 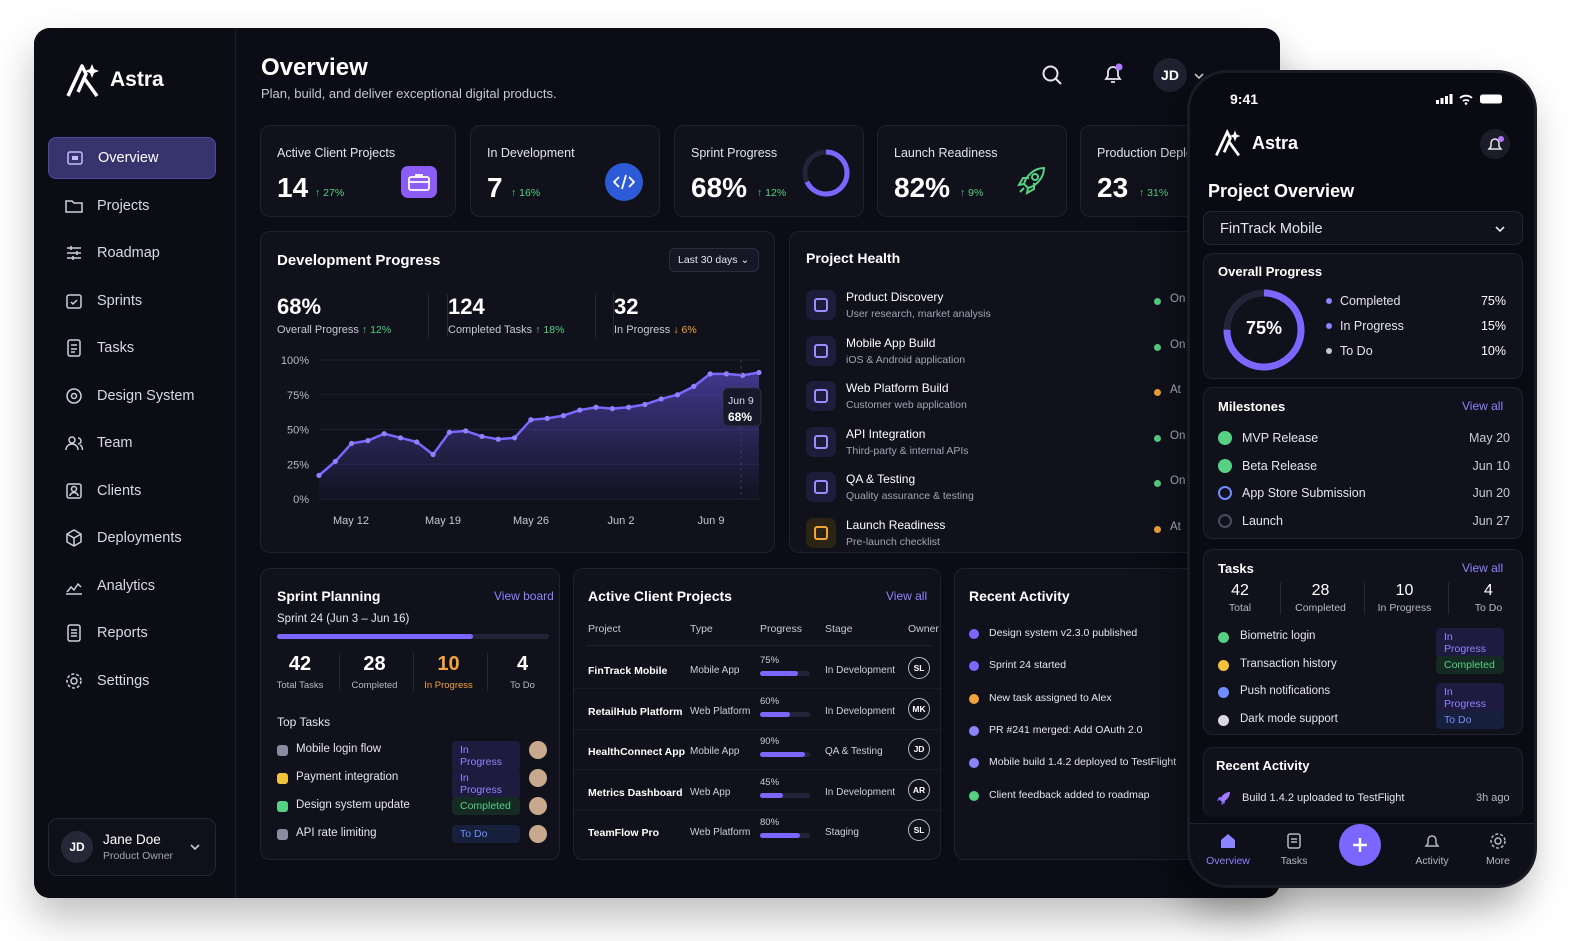 I want to click on table-row: TeamFlow Pro Web Platform 80% Staging SL, so click(x=758, y=833).